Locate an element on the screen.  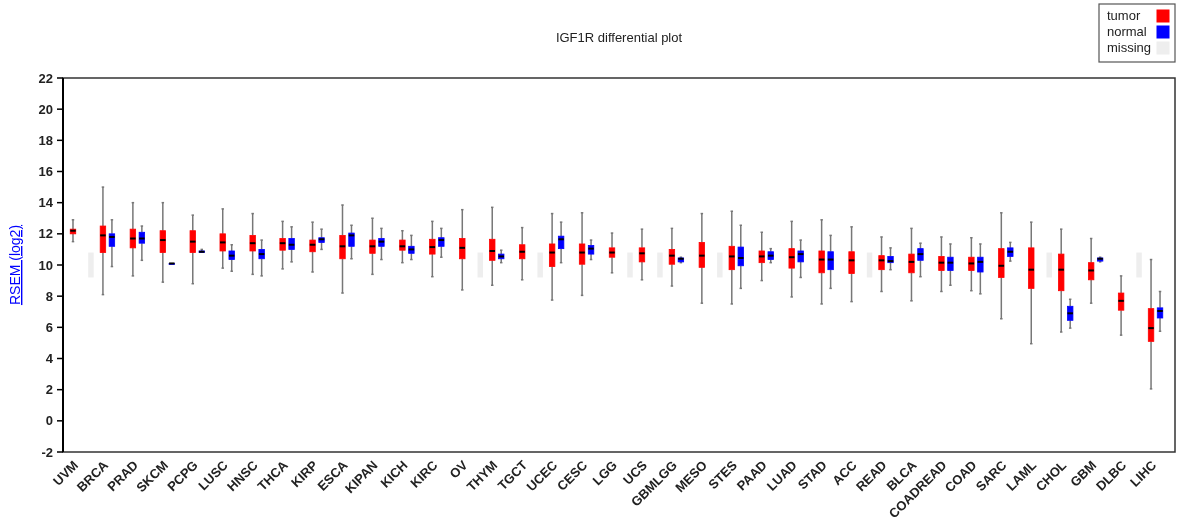
y-tick-label: 6 is located at coordinates (49, 327).